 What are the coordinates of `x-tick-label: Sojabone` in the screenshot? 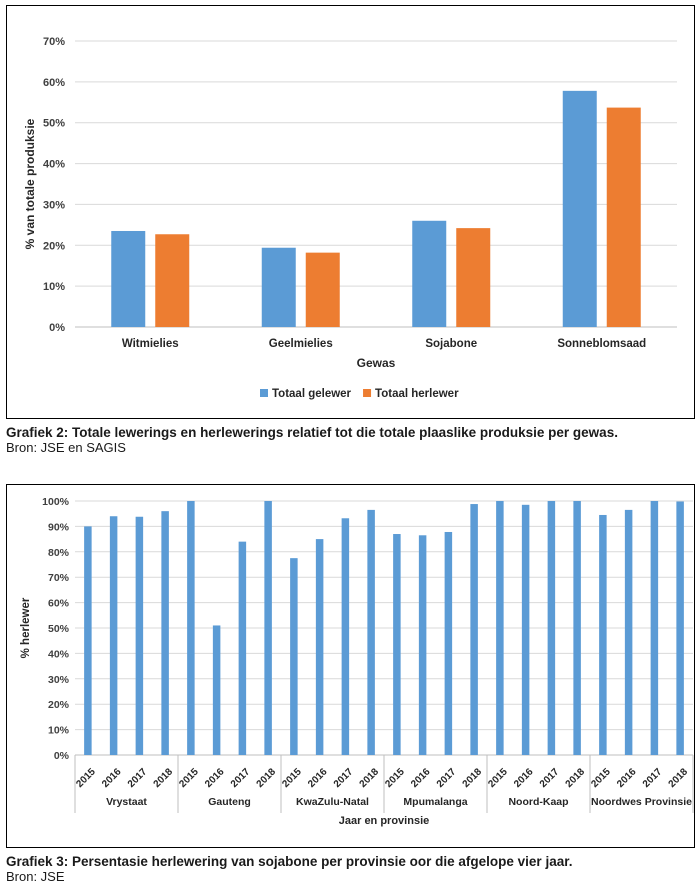 It's located at (451, 344).